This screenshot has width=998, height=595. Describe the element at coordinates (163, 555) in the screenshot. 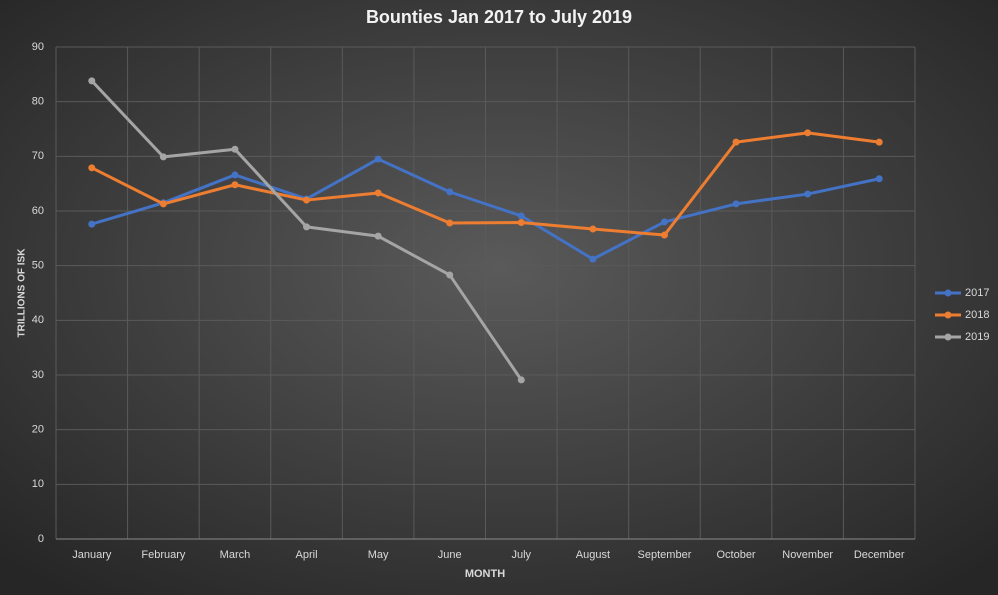

I see `x-tick-label: February` at that location.